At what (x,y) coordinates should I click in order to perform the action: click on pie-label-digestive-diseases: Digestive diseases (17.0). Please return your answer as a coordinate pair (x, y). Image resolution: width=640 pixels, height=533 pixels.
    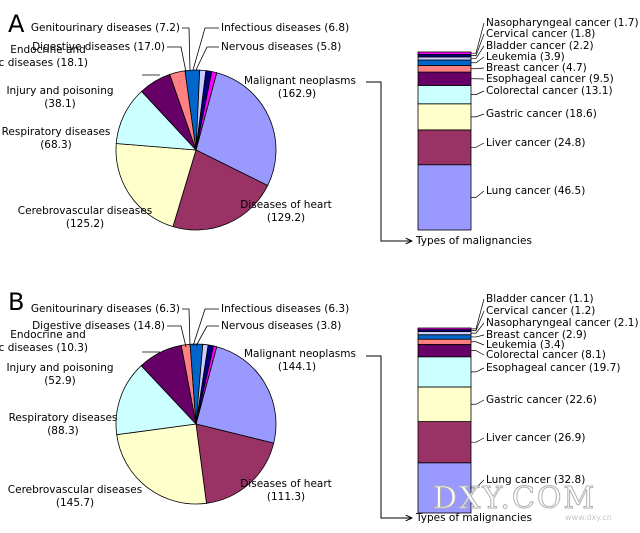
    Looking at the image, I should click on (98, 47).